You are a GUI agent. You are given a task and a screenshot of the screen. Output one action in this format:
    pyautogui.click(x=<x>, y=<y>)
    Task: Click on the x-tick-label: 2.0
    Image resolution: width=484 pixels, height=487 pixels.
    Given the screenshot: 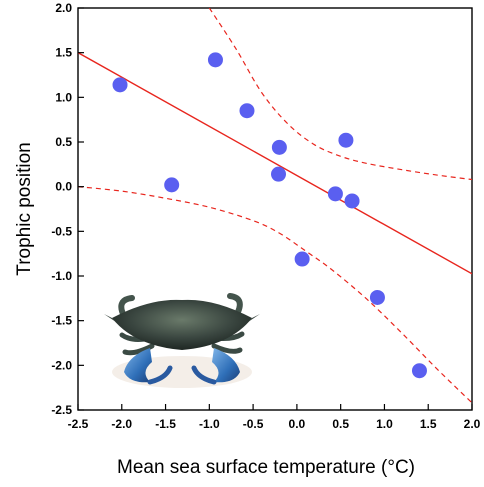 What is the action you would take?
    pyautogui.click(x=472, y=424)
    